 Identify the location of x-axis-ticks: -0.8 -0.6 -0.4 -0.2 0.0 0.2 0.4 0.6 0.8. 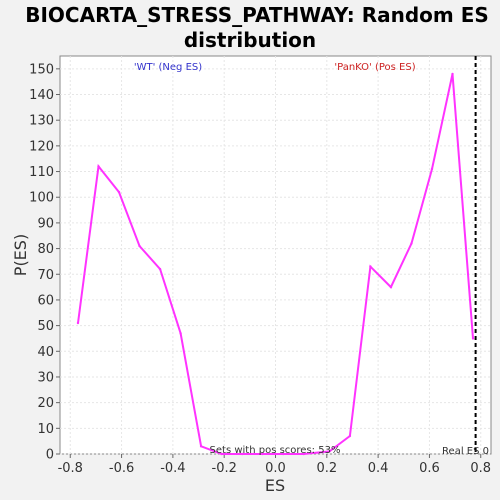
(274, 465).